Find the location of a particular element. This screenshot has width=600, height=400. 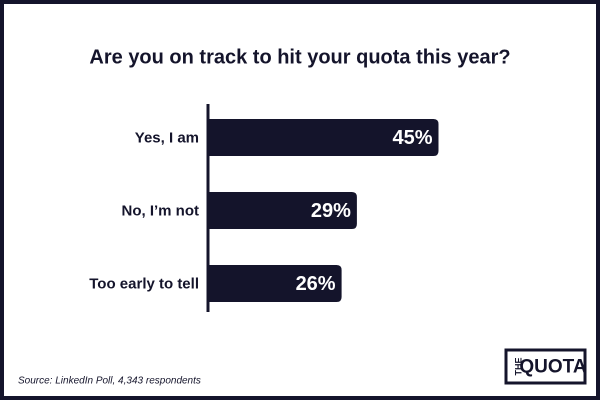

logo: THE QUOTA is located at coordinates (545, 366).